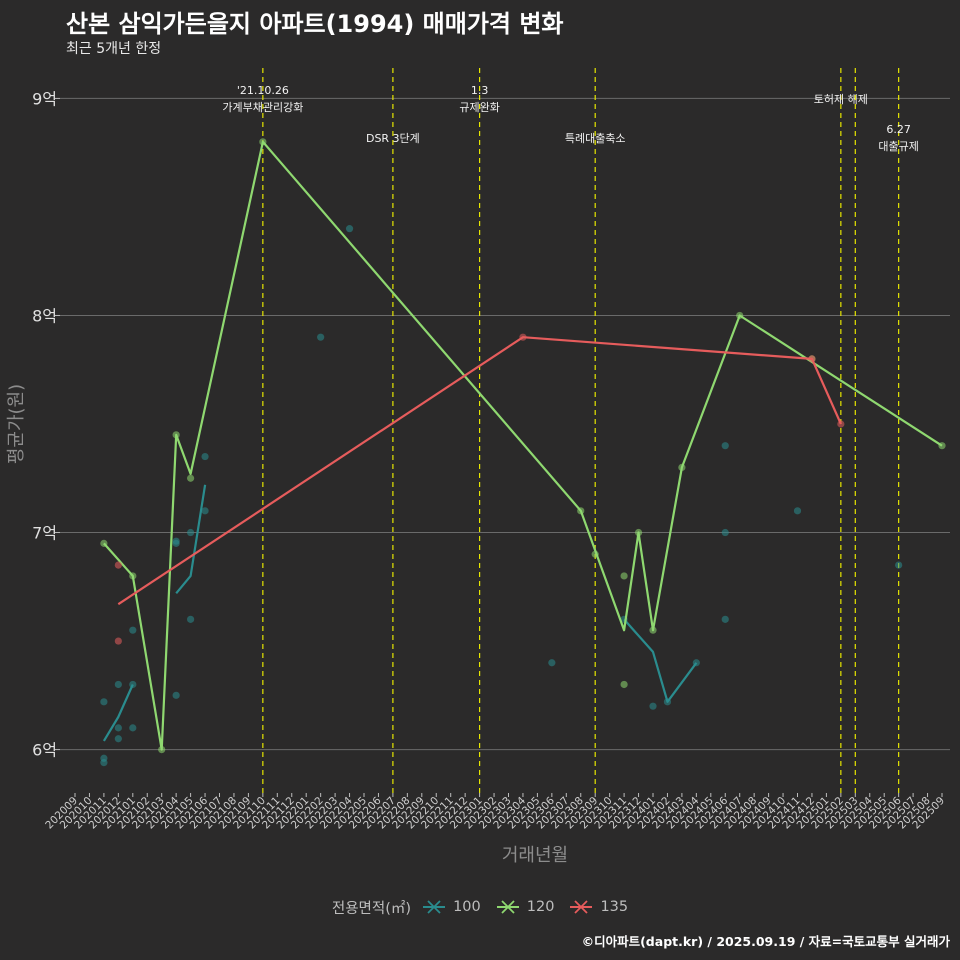 This screenshot has width=960, height=960. Describe the element at coordinates (44, 98) in the screenshot. I see `y-tick-label: 9억` at that location.